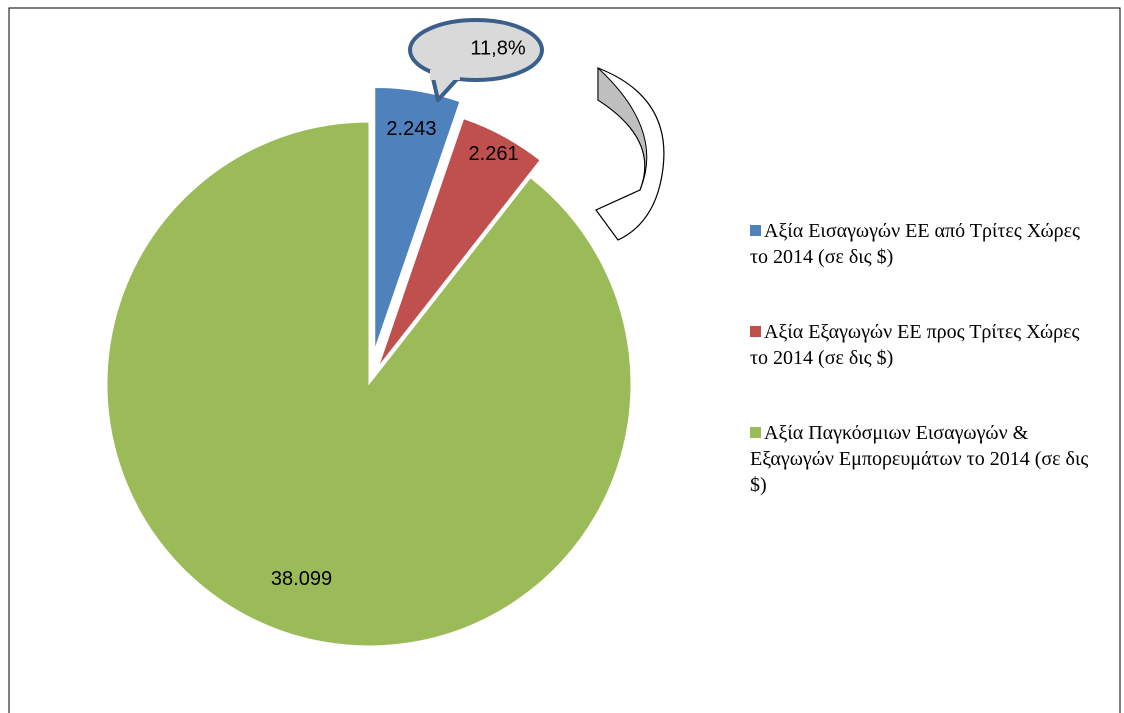  What do you see at coordinates (497, 48) in the screenshot?
I see `annotation: 11,8%` at bounding box center [497, 48].